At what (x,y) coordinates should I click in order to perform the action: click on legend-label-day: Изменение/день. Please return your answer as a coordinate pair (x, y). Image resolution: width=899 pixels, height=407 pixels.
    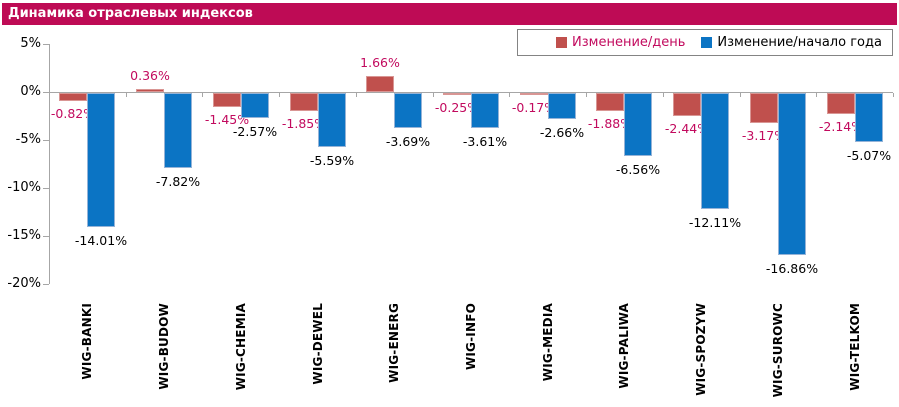
    Looking at the image, I should click on (629, 42).